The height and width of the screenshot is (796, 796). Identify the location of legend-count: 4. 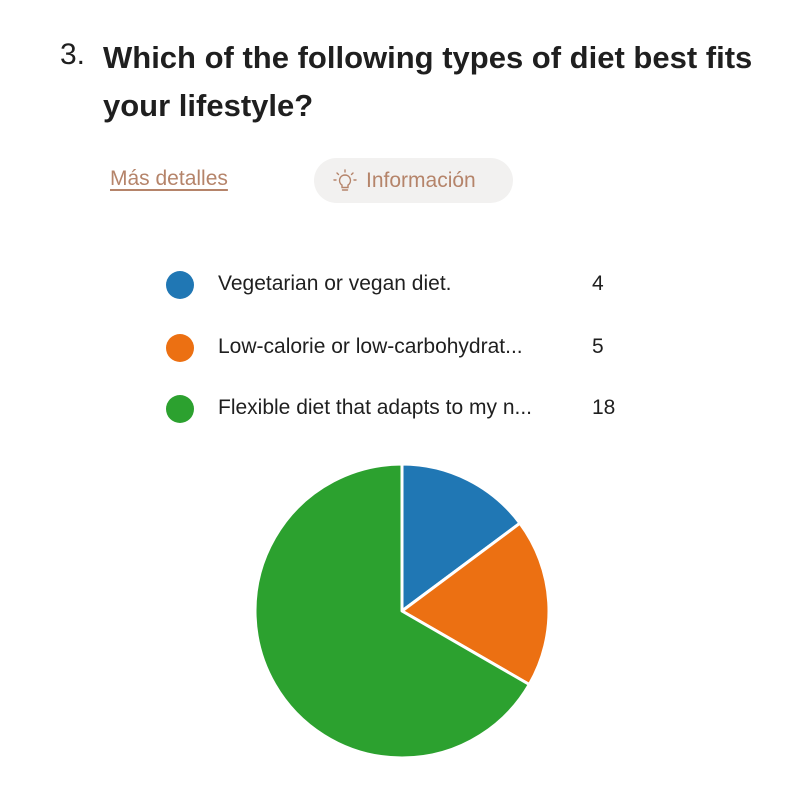
(598, 283).